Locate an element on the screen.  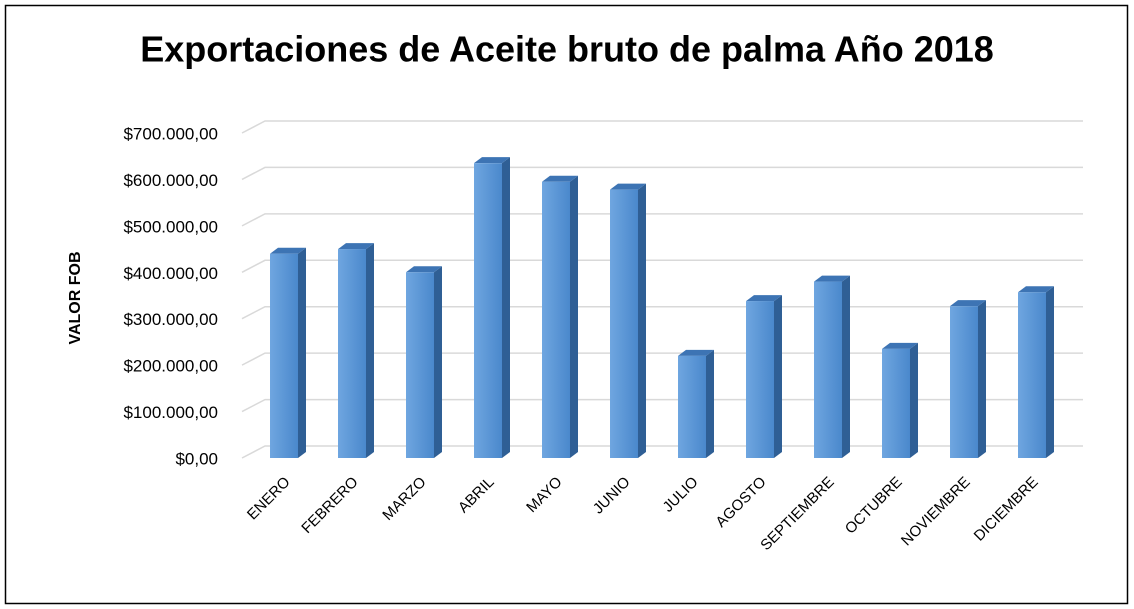
y-tick-label: $500.000,00 is located at coordinates (170, 226).